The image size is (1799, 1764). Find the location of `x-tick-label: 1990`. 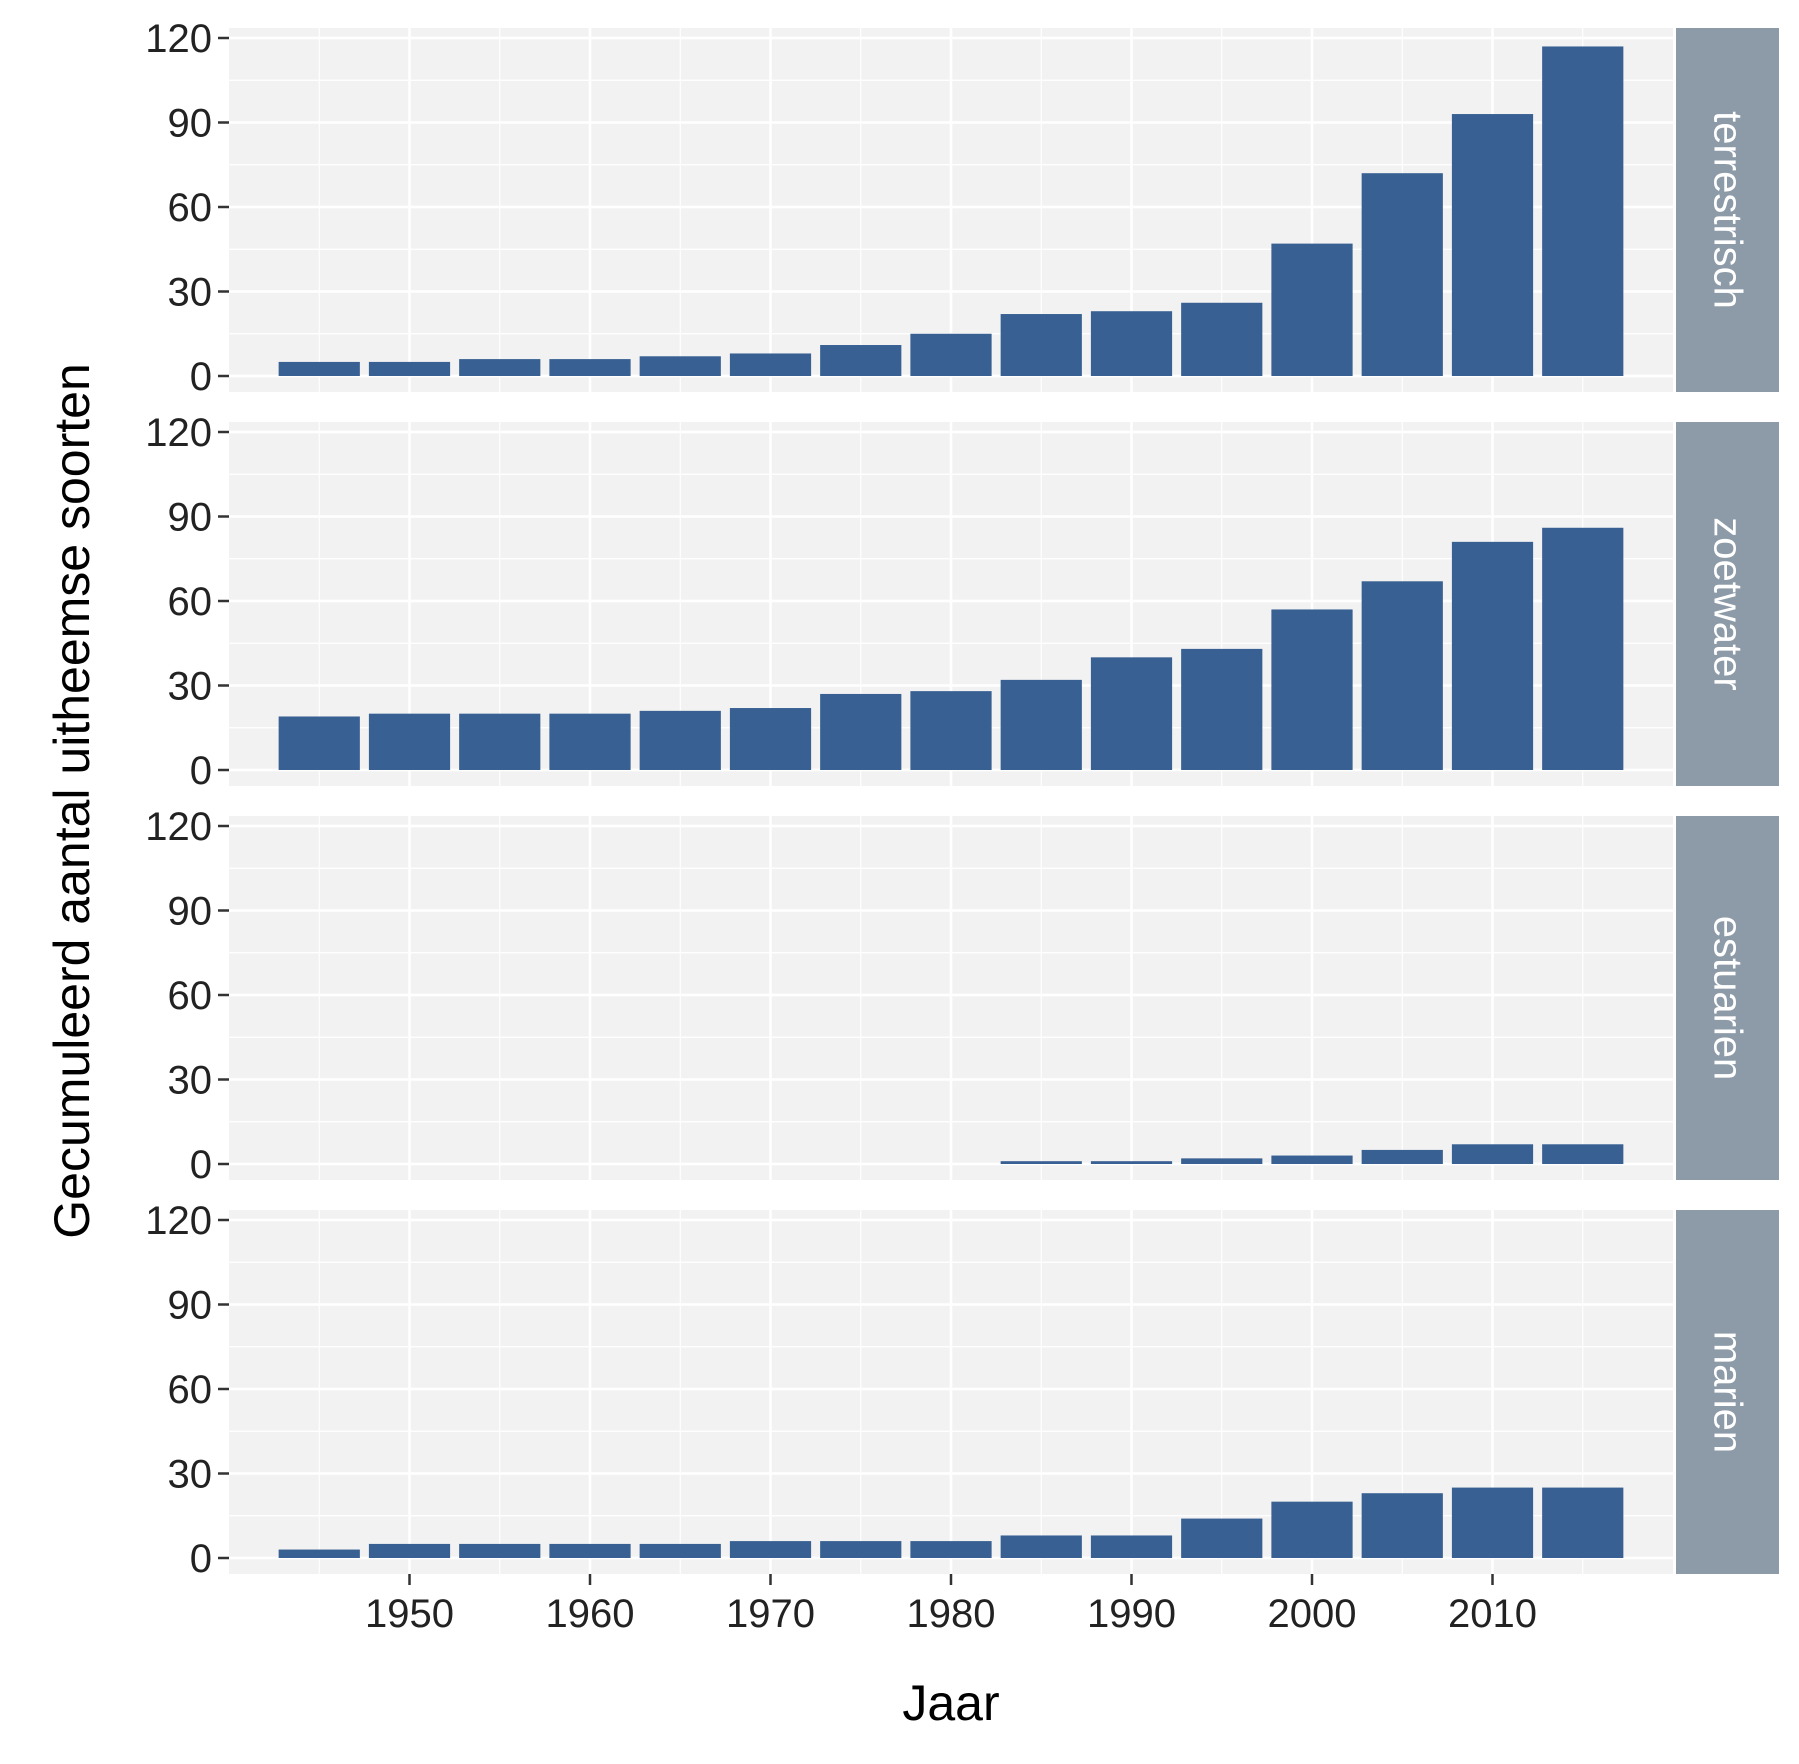

x-tick-label: 1990 is located at coordinates (1131, 1614).